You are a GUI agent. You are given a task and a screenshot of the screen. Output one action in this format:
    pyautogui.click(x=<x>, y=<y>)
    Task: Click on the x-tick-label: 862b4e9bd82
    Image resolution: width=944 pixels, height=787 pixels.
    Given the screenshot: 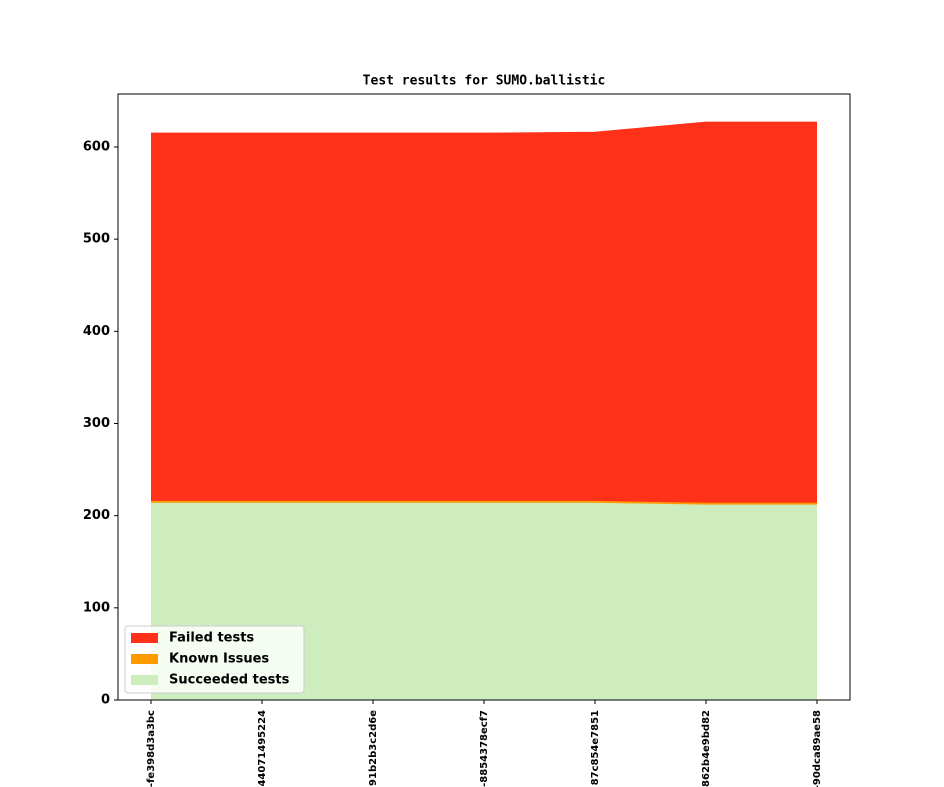 What is the action you would take?
    pyautogui.click(x=706, y=748)
    